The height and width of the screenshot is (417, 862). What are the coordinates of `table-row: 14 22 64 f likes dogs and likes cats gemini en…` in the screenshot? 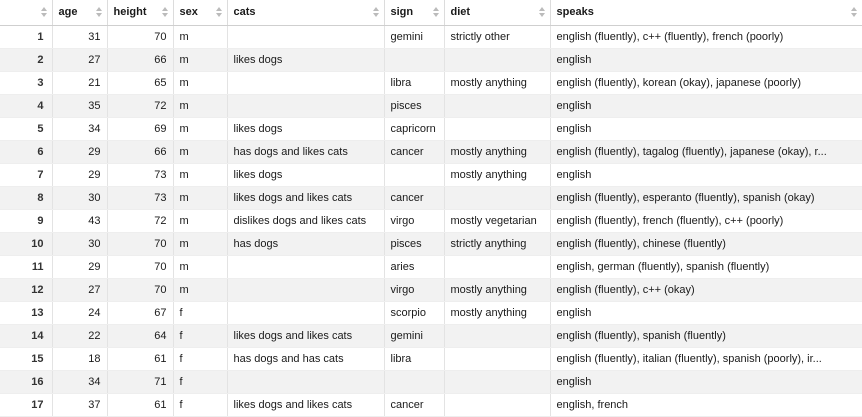 It's located at (431, 336).